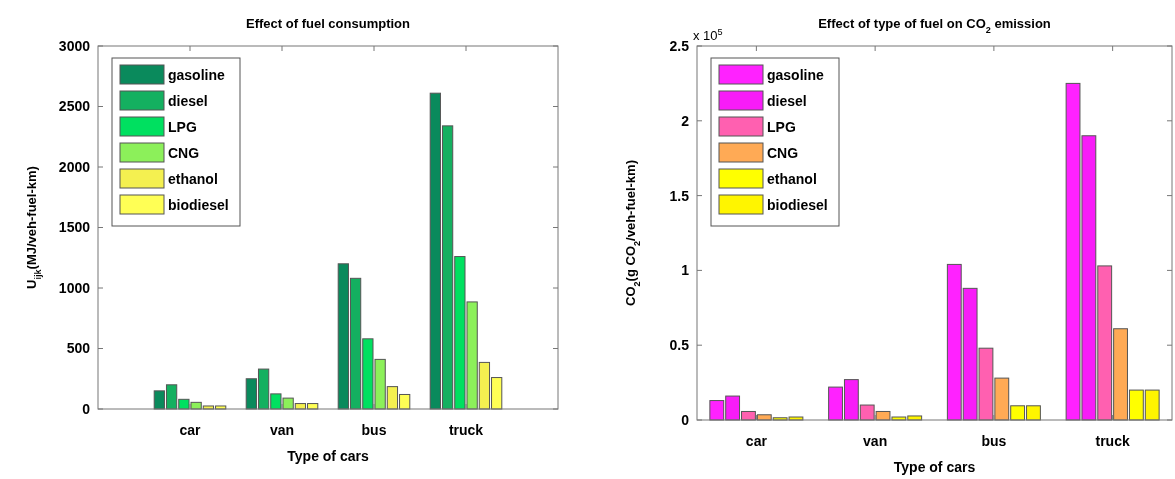 Image resolution: width=1175 pixels, height=479 pixels. What do you see at coordinates (74, 106) in the screenshot?
I see `y-tick-label: 2500` at bounding box center [74, 106].